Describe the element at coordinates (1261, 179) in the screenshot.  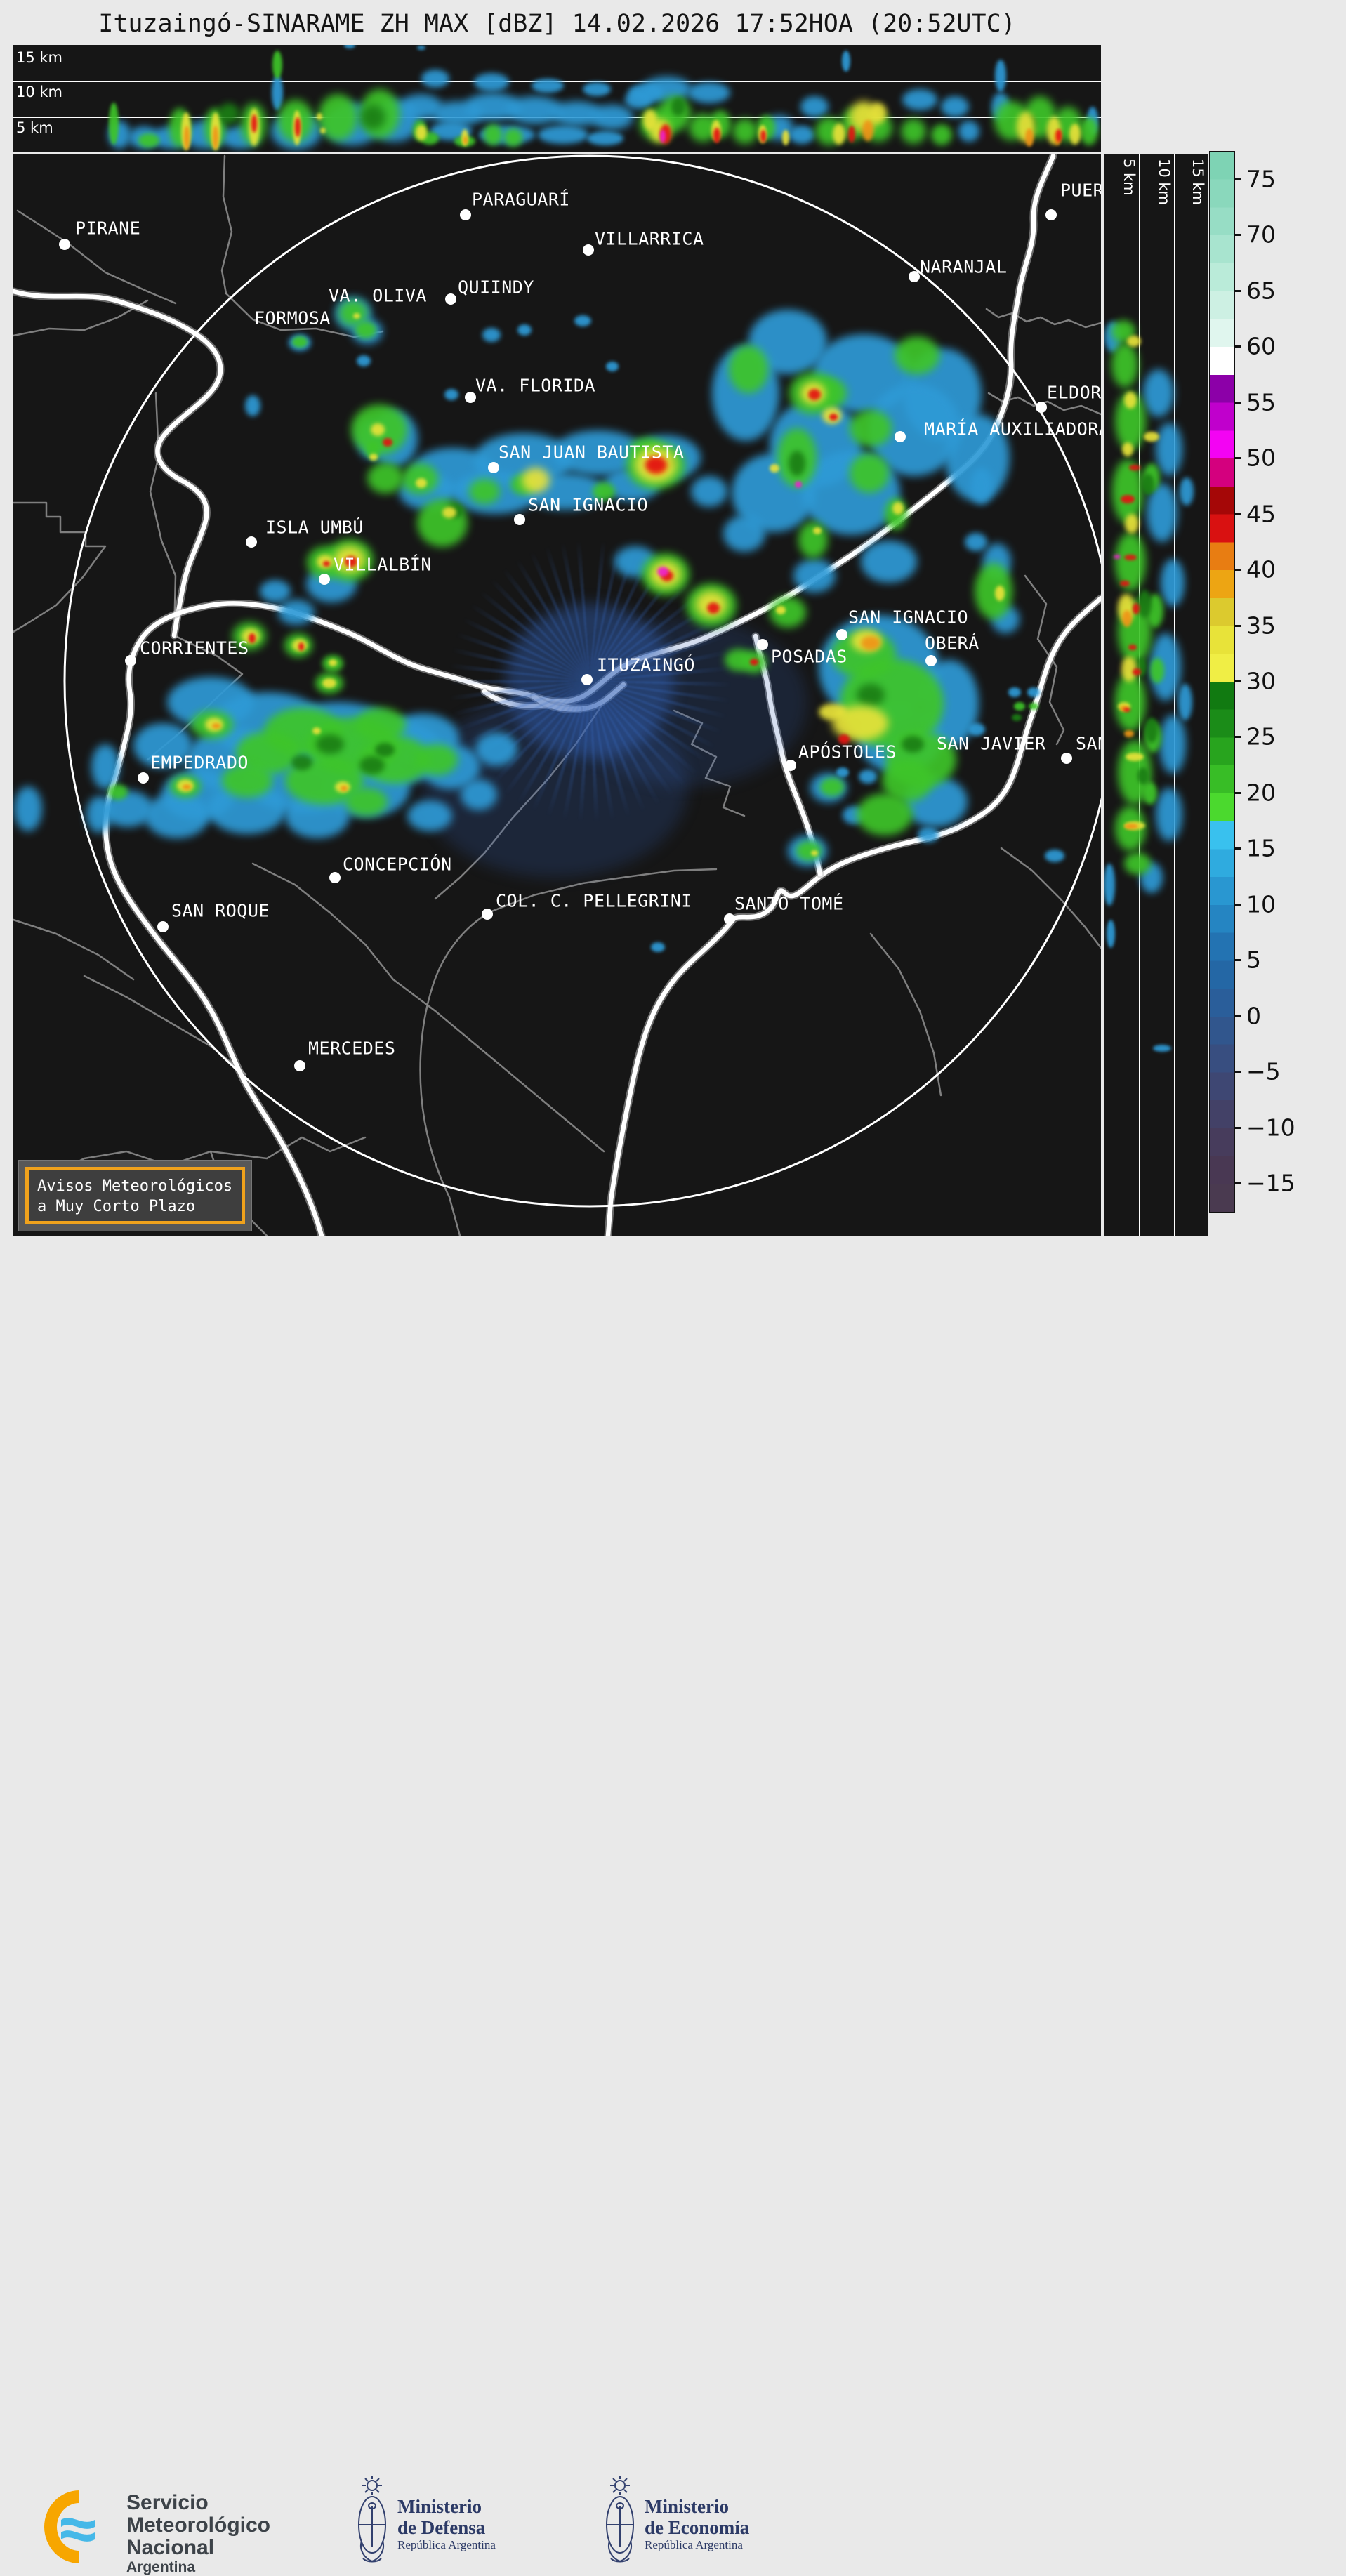
I see `colorbar-tick-label: 75` at that location.